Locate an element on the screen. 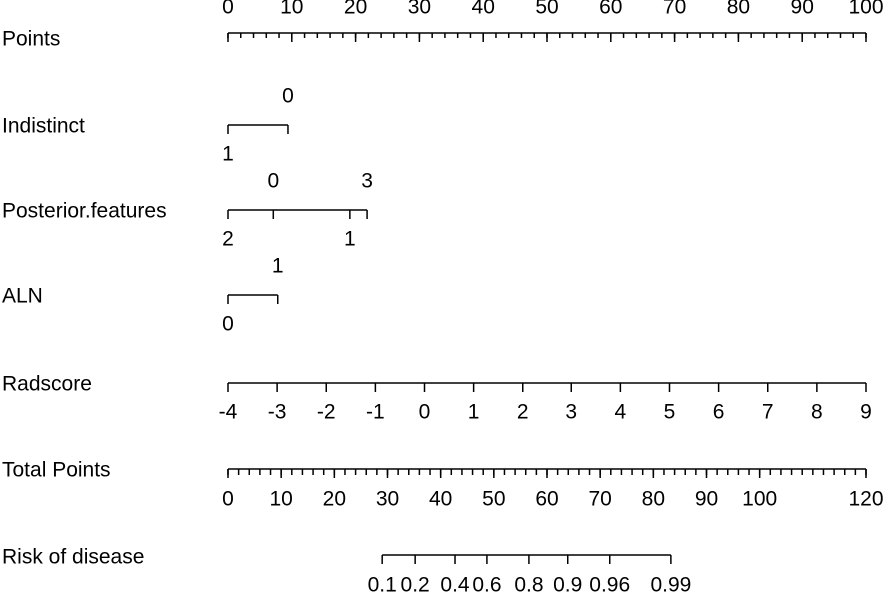 This screenshot has height=596, width=886. tick-label: 120 is located at coordinates (865, 499).